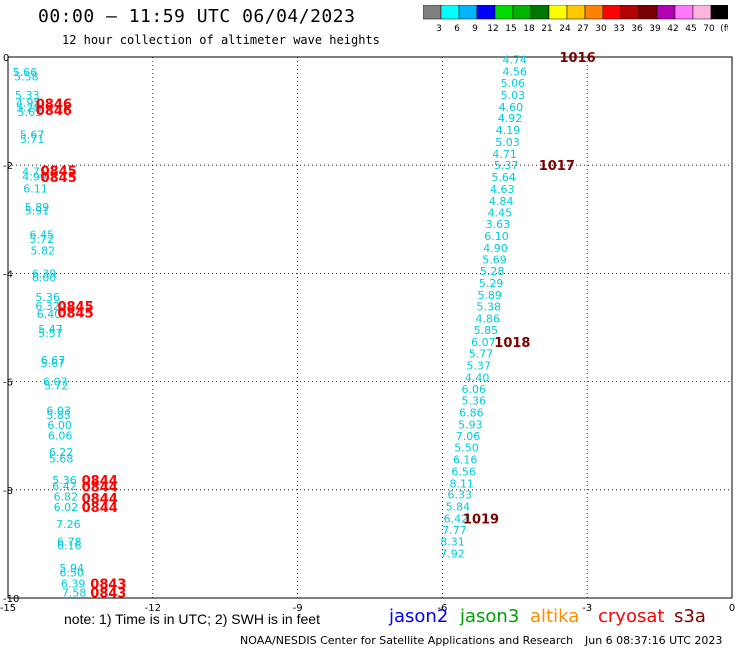 Image resolution: width=740 pixels, height=650 pixels. I want to click on wave-height-point: 7.06, so click(468, 436).